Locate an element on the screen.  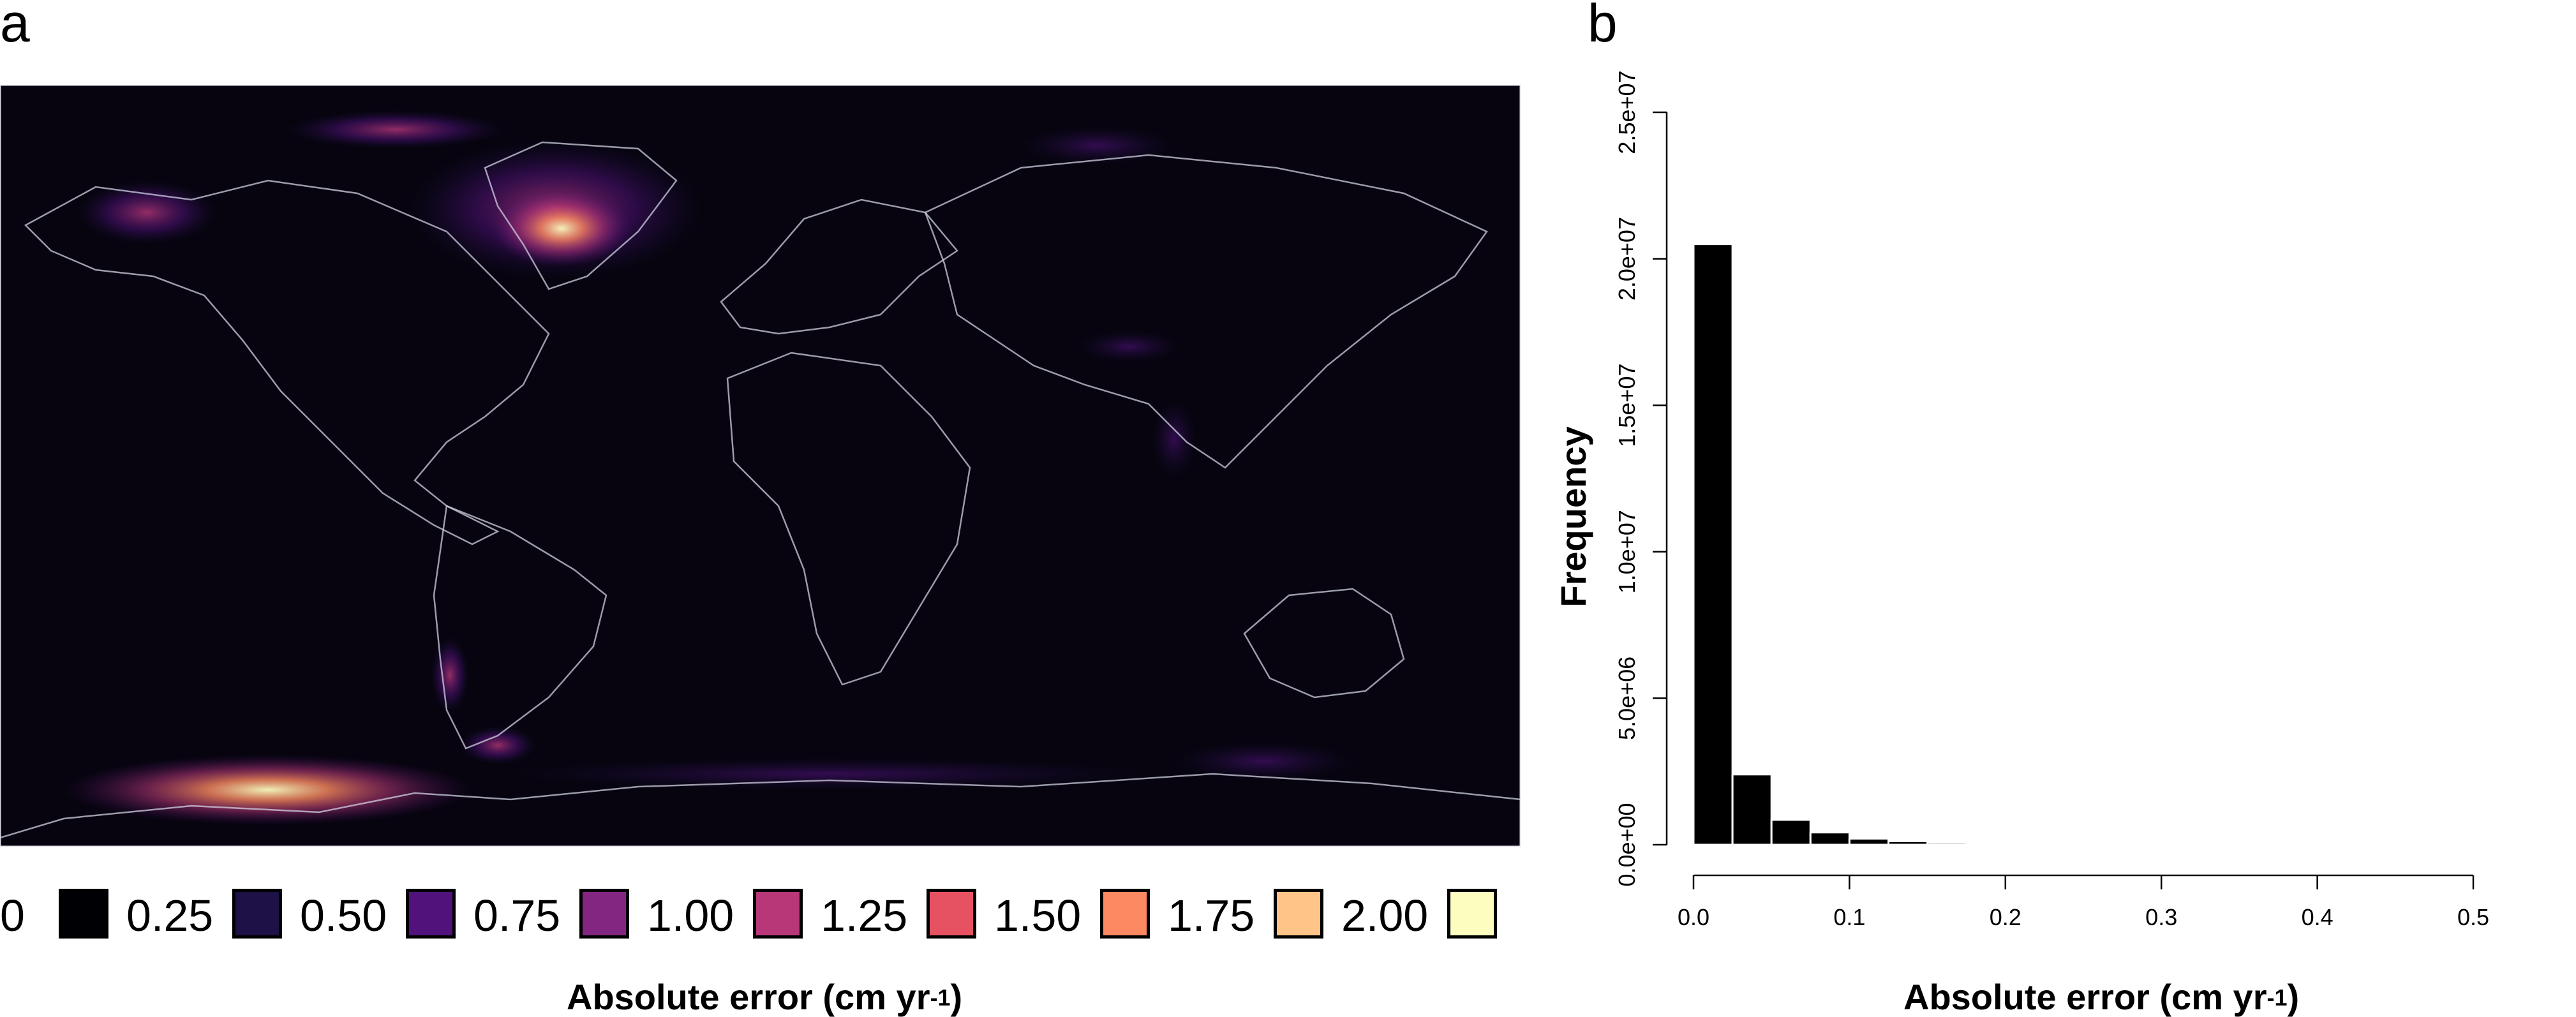
y-tick-label: 1.5e+07 is located at coordinates (1627, 405).